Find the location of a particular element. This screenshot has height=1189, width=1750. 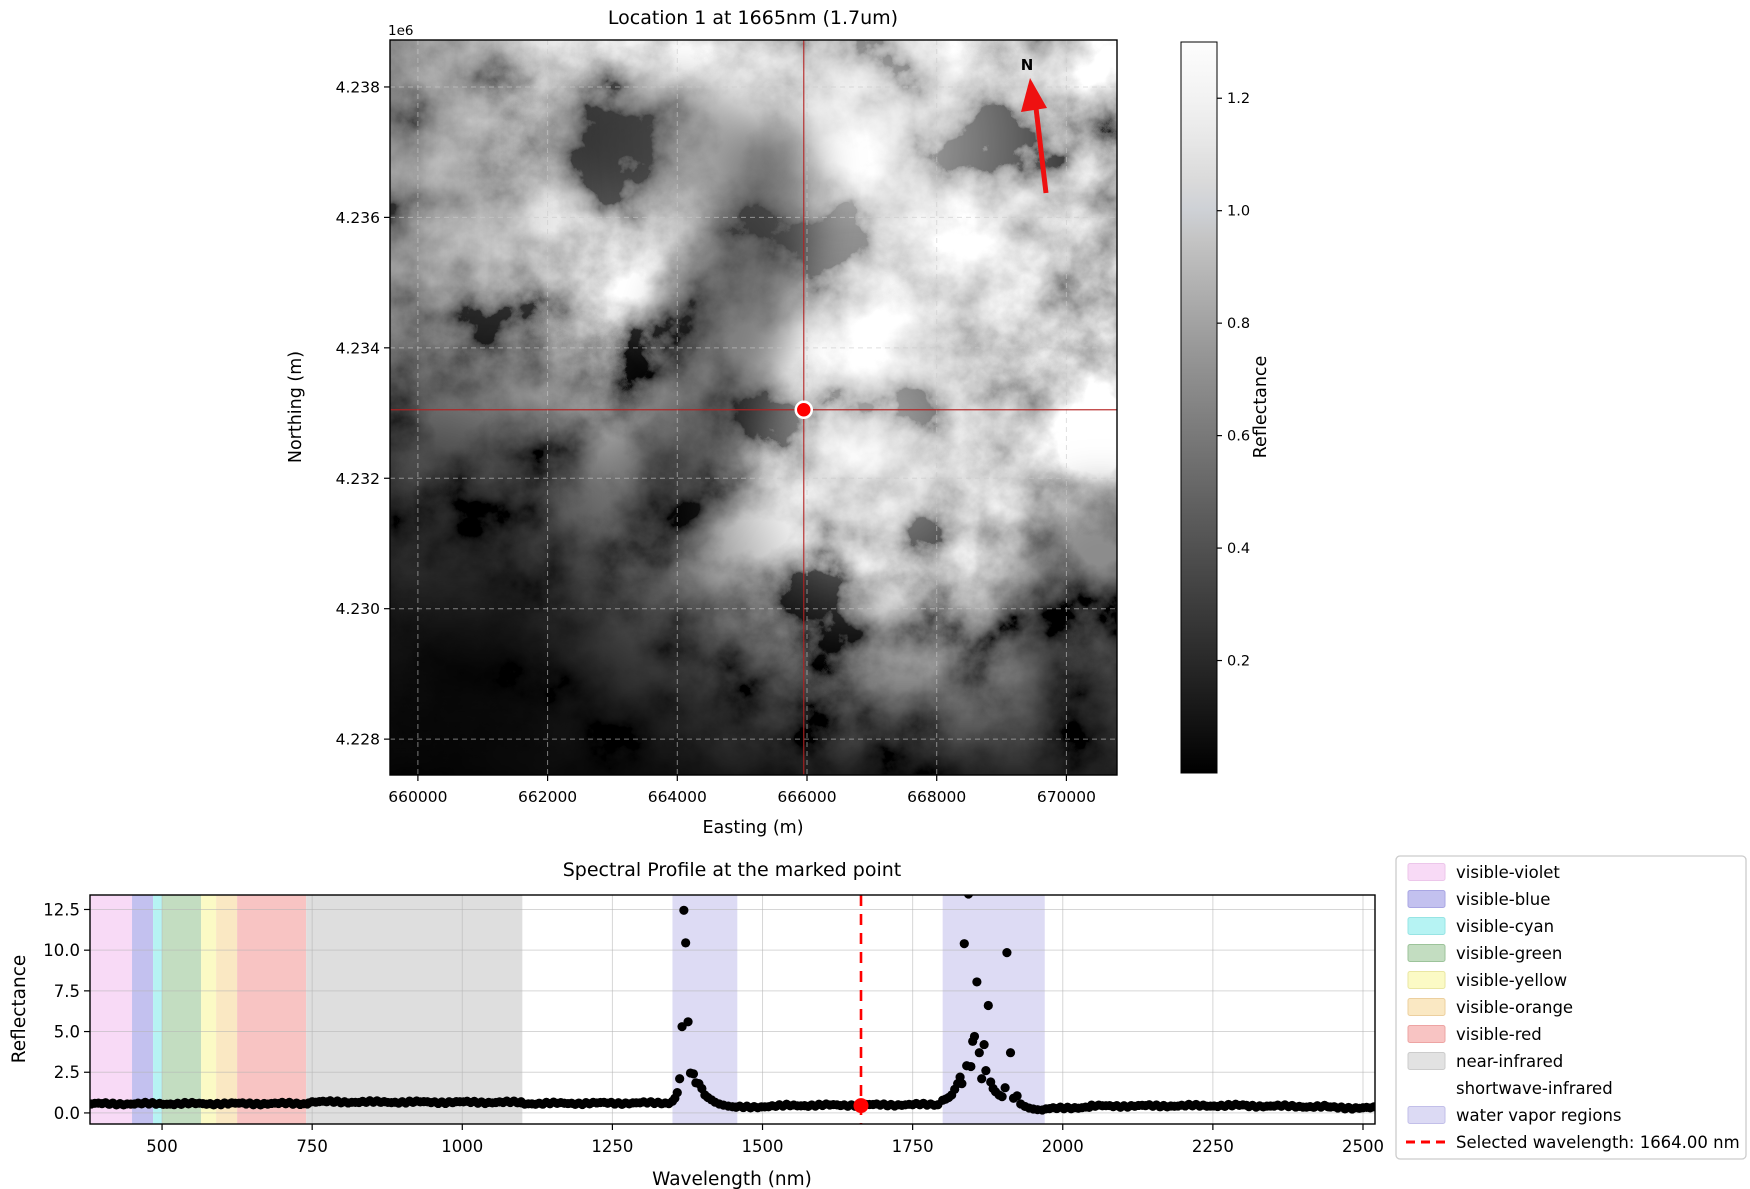

spec-x-tick-label: 1000 is located at coordinates (462, 1146).